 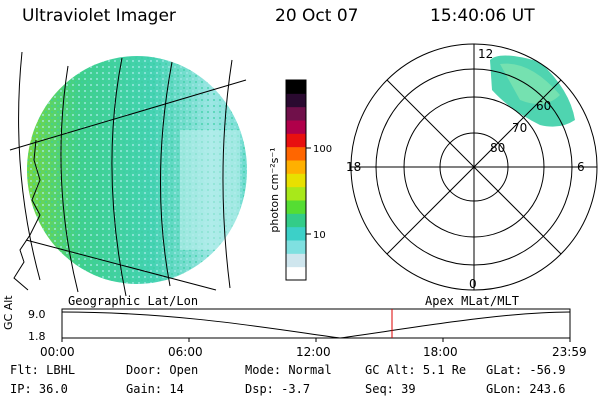 What do you see at coordinates (497, 148) in the screenshot?
I see `mlat-label-80: 80` at bounding box center [497, 148].